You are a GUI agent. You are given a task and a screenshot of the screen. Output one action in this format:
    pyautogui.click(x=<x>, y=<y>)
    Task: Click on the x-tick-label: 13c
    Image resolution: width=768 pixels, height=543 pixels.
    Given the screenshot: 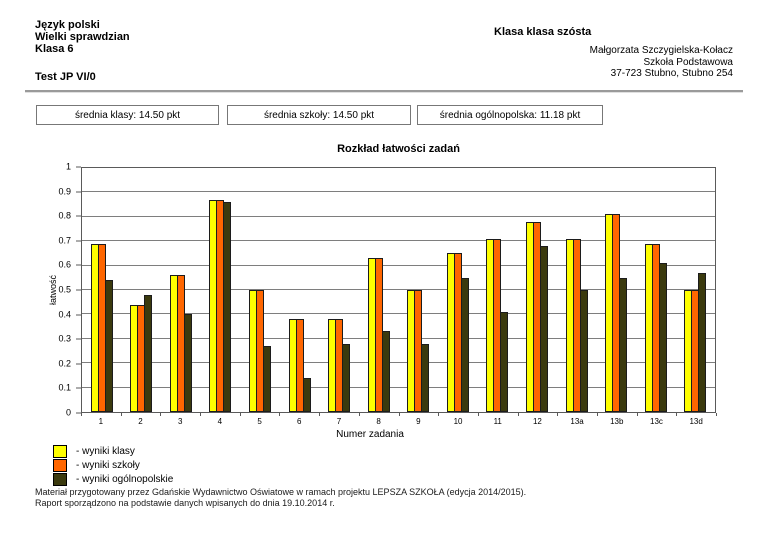 What is the action you would take?
    pyautogui.click(x=656, y=421)
    